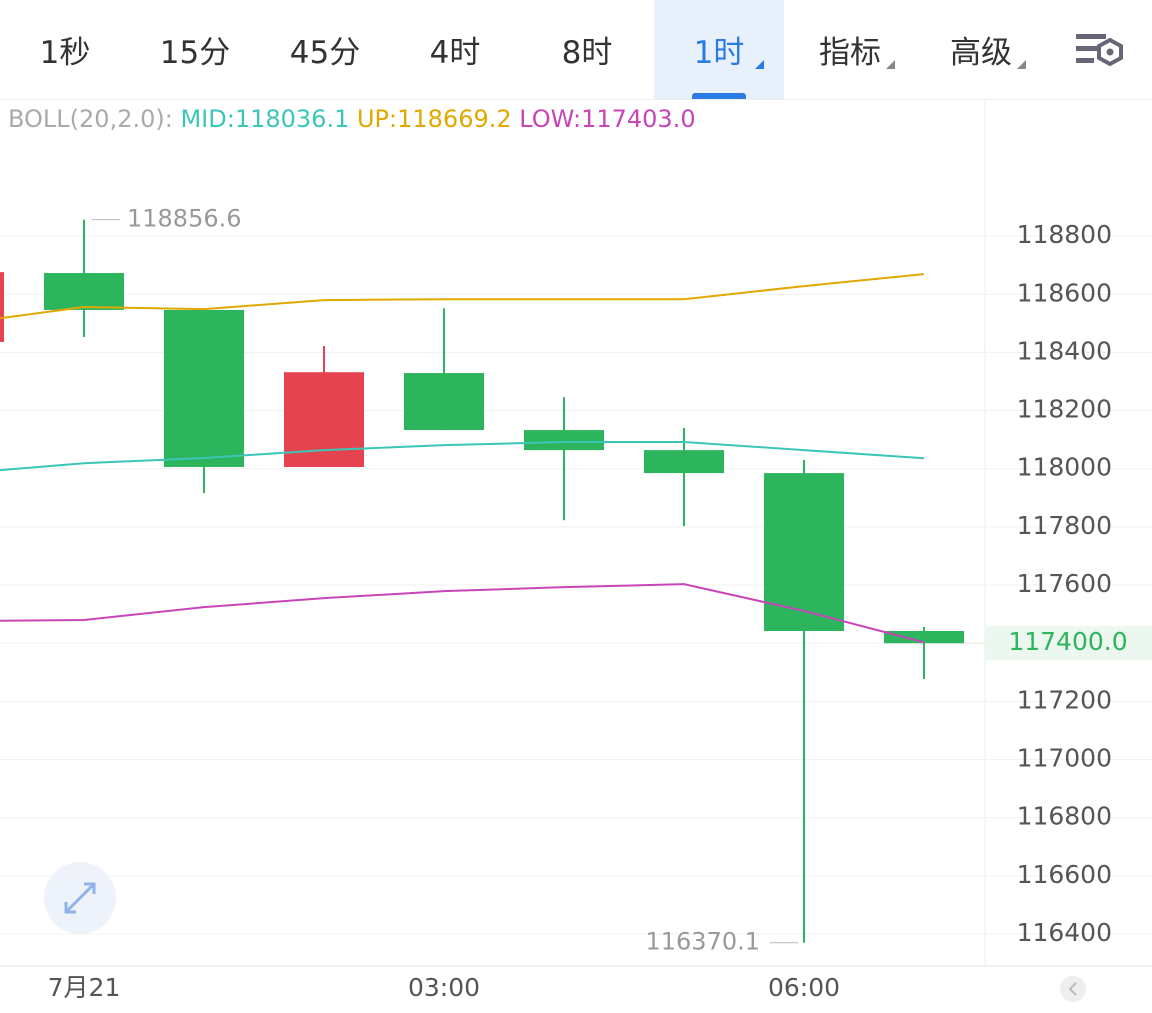  What do you see at coordinates (1064, 932) in the screenshot?
I see `y-tick-label: 116400` at bounding box center [1064, 932].